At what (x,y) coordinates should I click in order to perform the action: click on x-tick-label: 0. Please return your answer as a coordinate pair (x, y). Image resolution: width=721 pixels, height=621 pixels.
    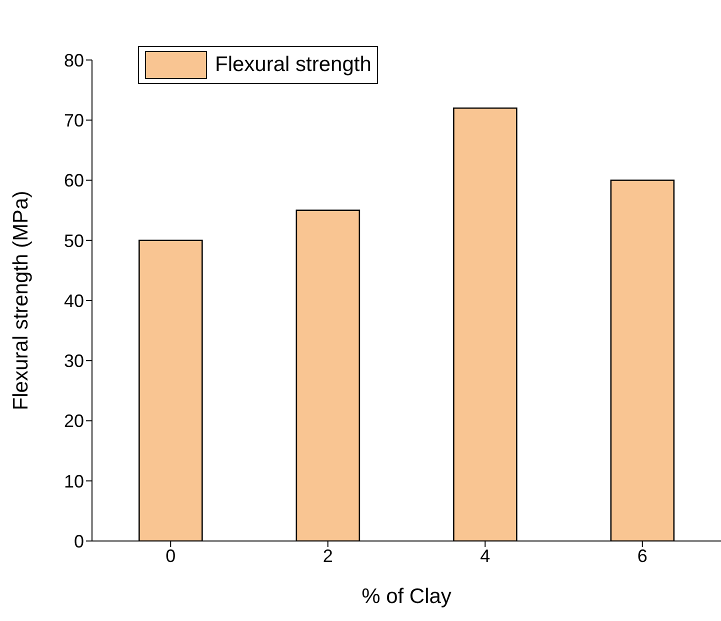
    Looking at the image, I should click on (171, 556).